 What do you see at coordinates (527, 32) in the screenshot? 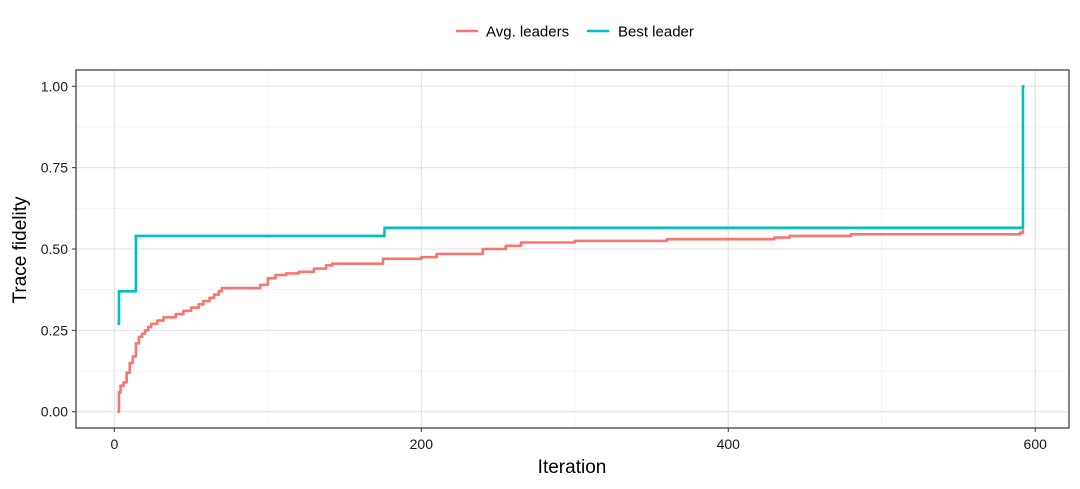
I see `legend-label-avg-leaders: Avg. leaders` at bounding box center [527, 32].